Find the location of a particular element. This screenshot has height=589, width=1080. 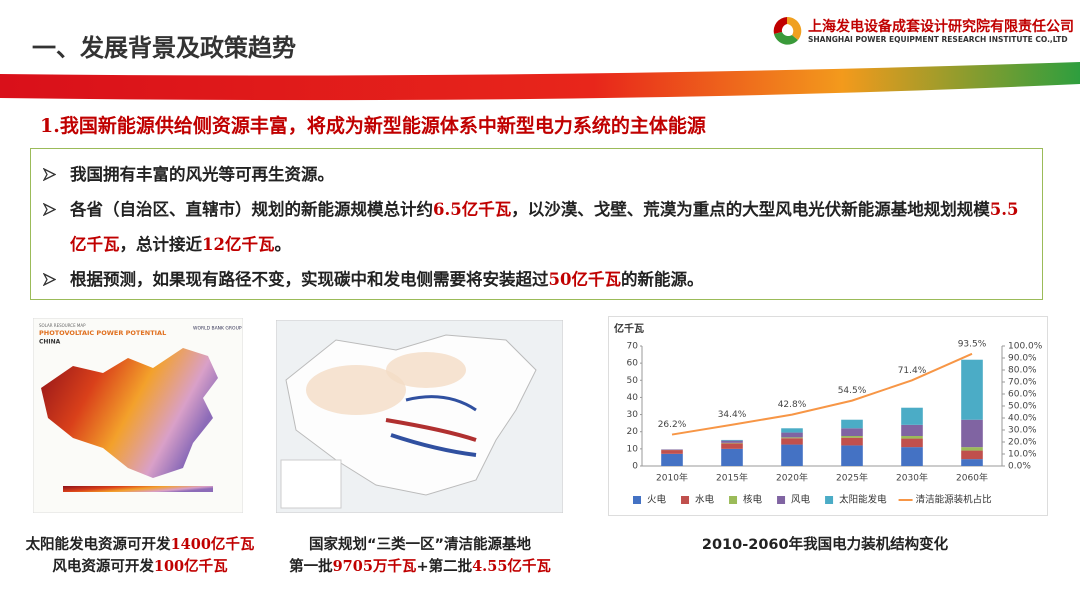

text-run: 太阳能发电资源可开发 is located at coordinates (98, 545).